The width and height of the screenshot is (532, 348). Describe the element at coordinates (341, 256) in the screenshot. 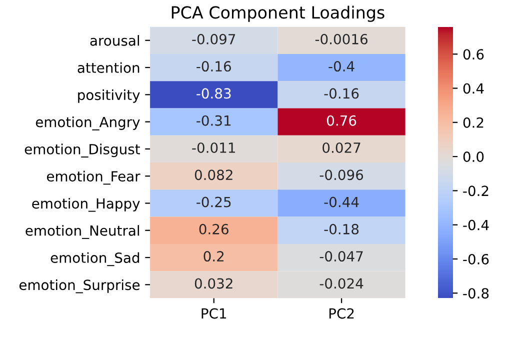

I see `data-label: -0.047` at that location.